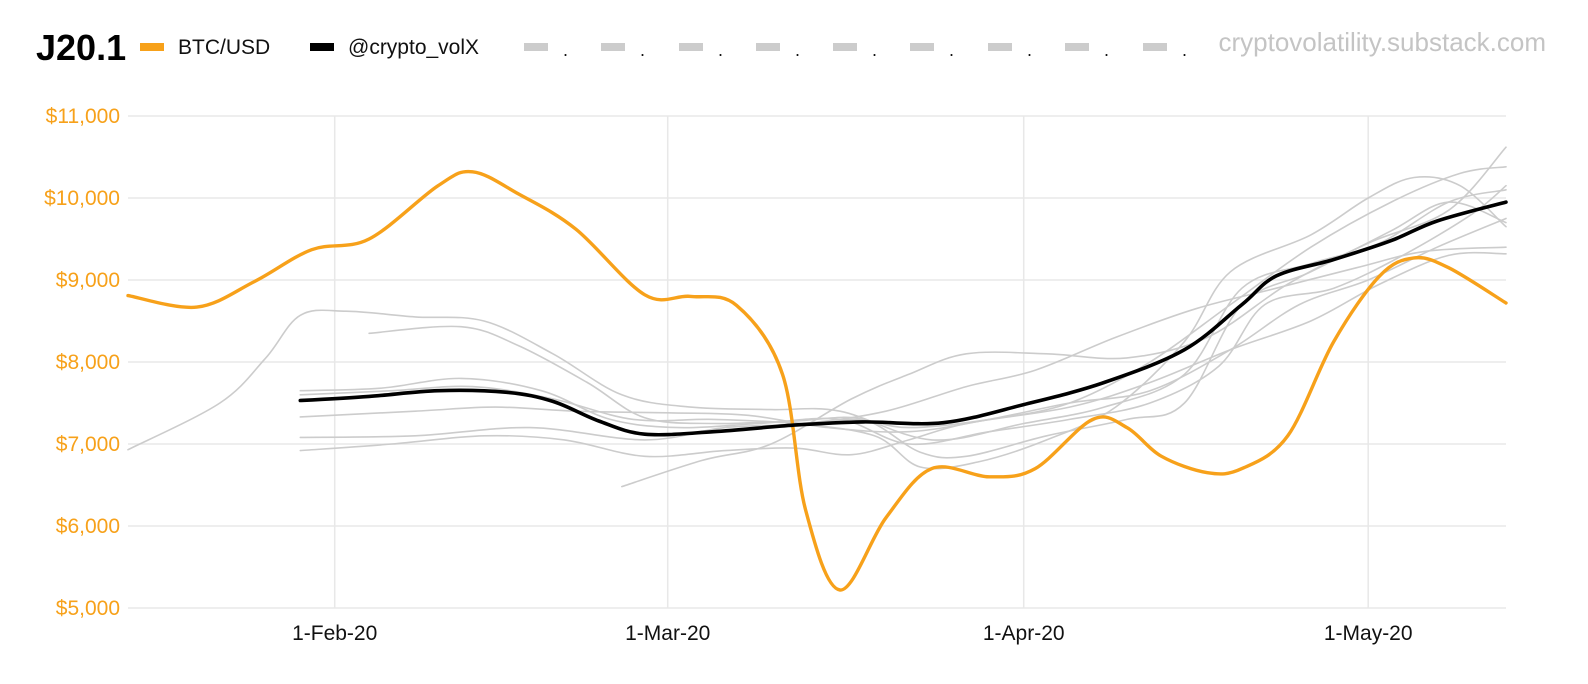  Describe the element at coordinates (1024, 633) in the screenshot. I see `x-tick-label: 1-Apr-20` at that location.